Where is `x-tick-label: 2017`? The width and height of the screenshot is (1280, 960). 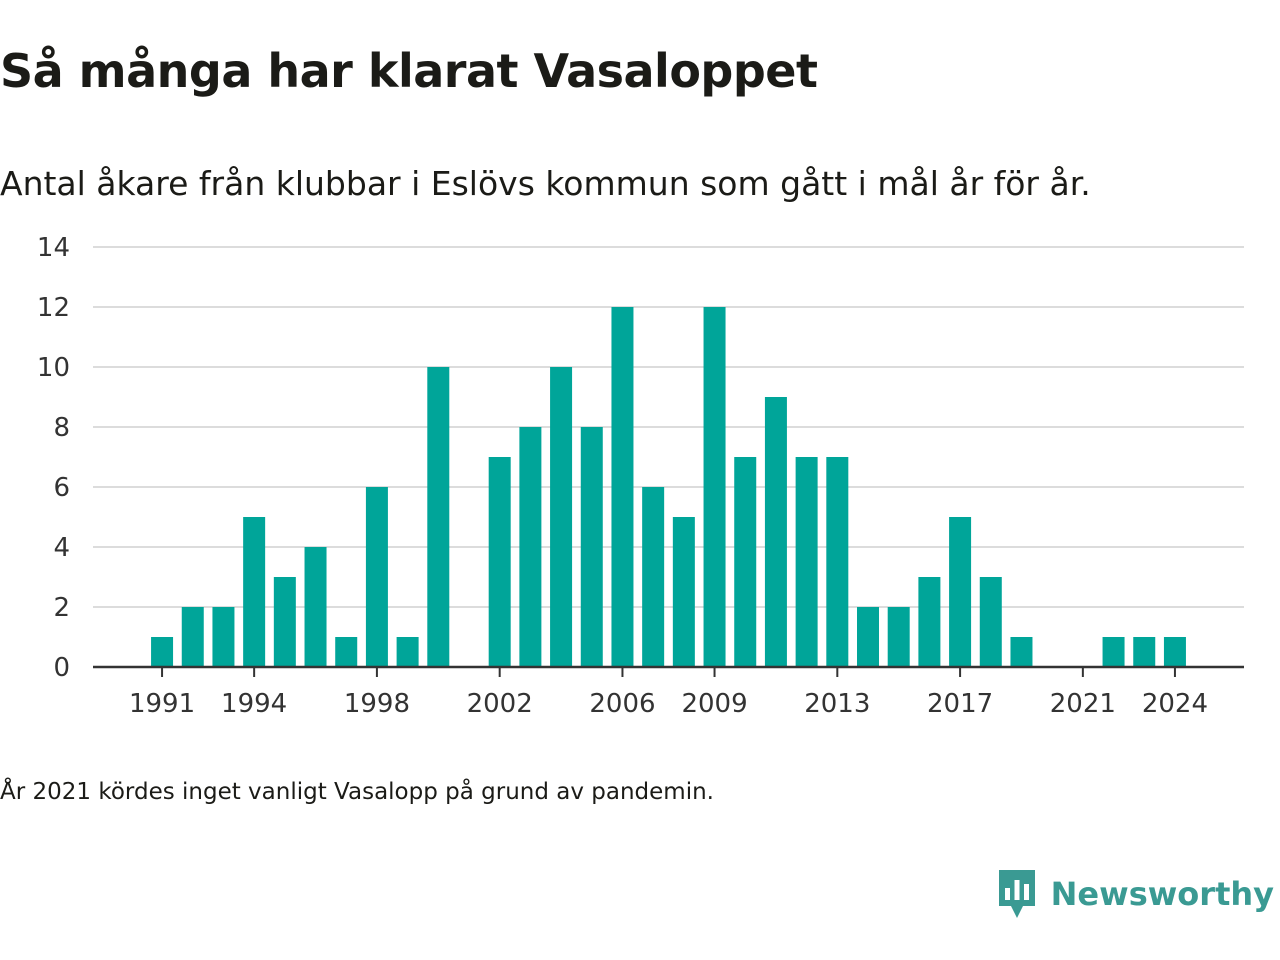 x-tick-label: 2017 is located at coordinates (960, 704).